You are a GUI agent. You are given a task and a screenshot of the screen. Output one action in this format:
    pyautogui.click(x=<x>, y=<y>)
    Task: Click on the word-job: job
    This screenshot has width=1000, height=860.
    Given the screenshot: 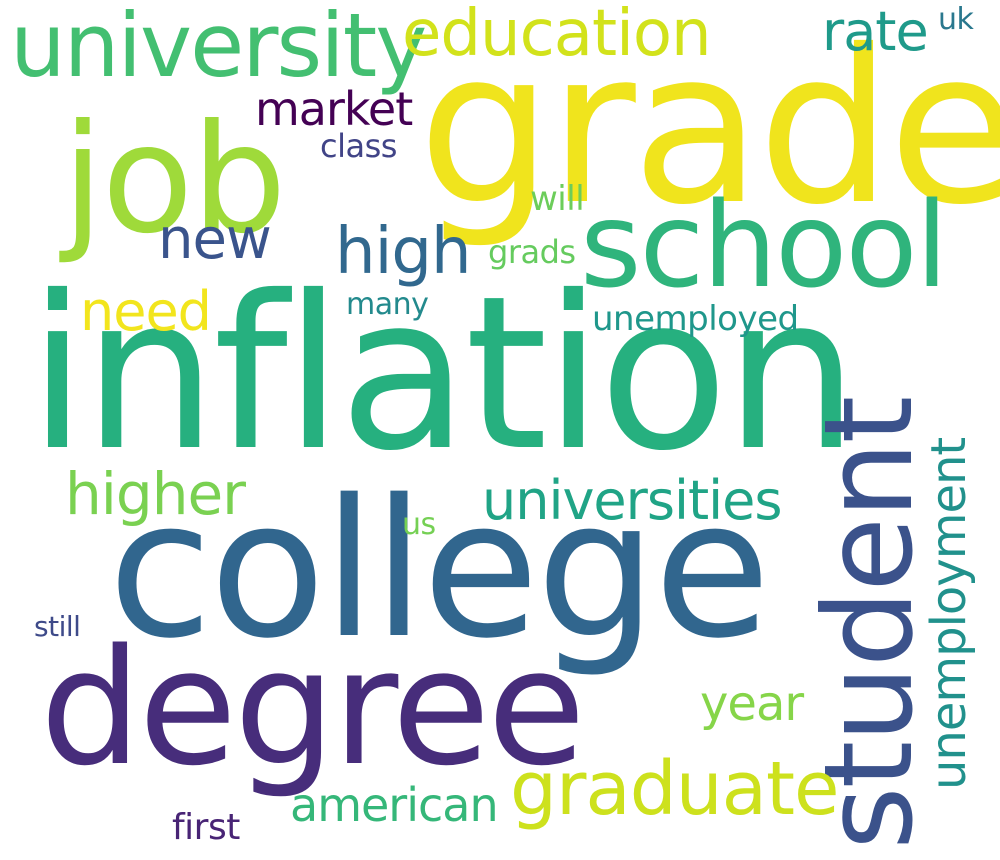 What is the action you would take?
    pyautogui.click(x=174, y=180)
    